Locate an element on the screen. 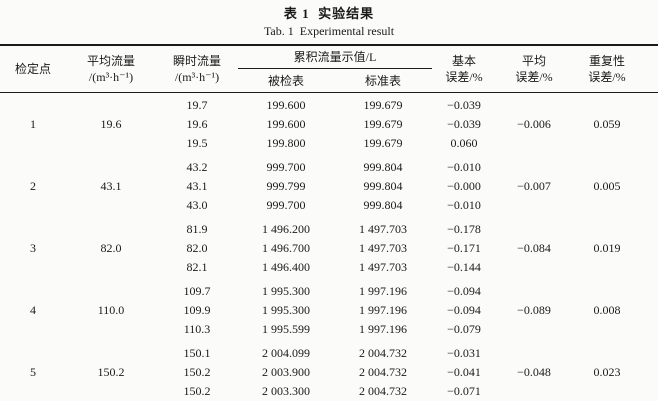 The image size is (658, 401). cell-avg-flow: 19.6 is located at coordinates (111, 124).